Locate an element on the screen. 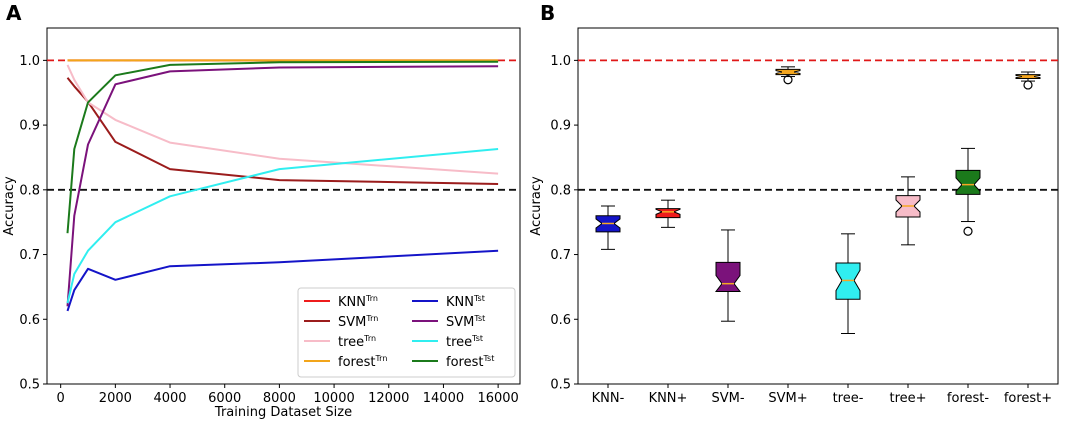  x-tick-label: tree+ is located at coordinates (907, 398).